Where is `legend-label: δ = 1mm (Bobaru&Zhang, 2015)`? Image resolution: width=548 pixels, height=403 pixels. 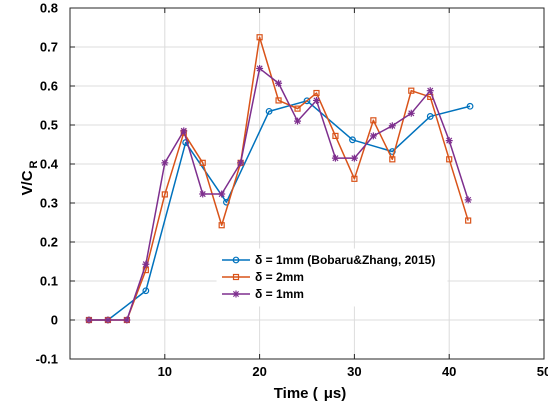 legend-label: δ = 1mm (Bobaru&Zhang, 2015) is located at coordinates (345, 260).